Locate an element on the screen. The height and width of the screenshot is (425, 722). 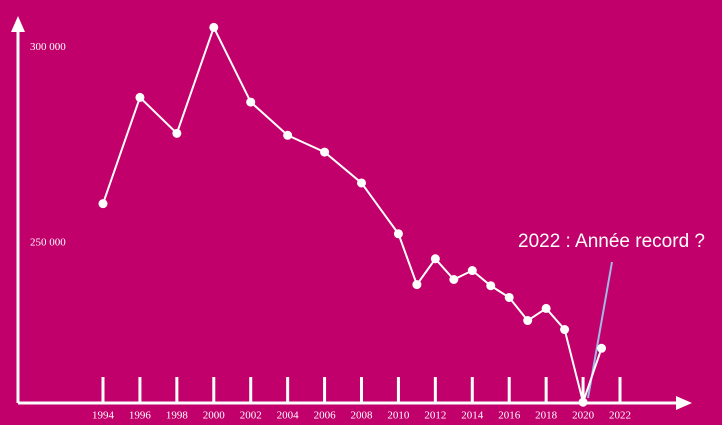
x-tick-label: 2006 is located at coordinates (325, 416).